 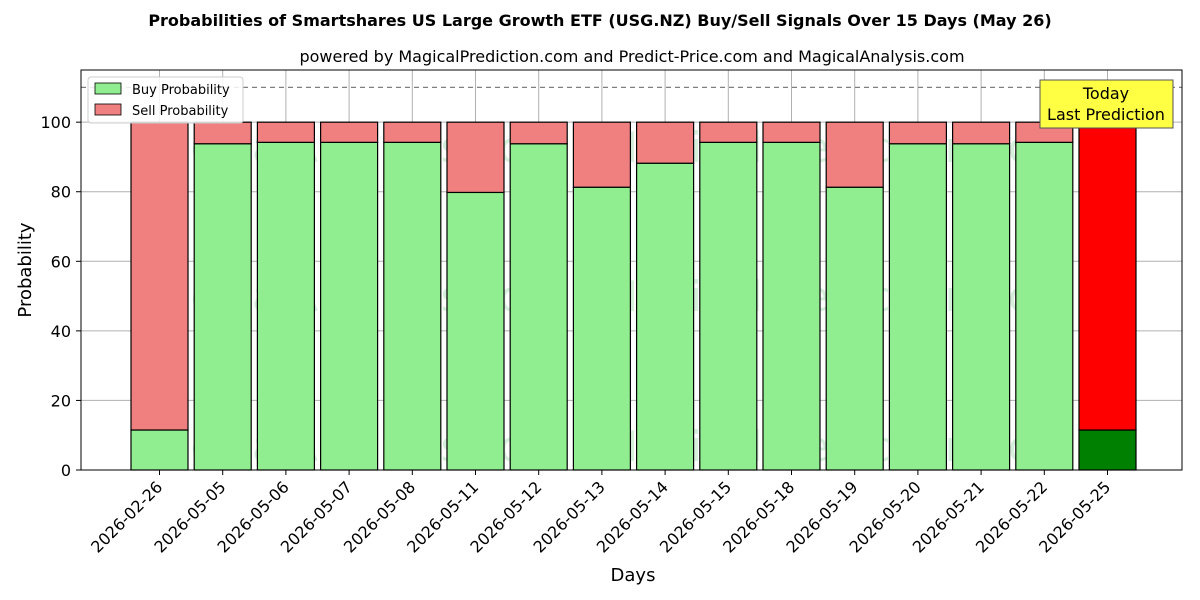 What do you see at coordinates (633, 575) in the screenshot?
I see `x-axis-label: Days` at bounding box center [633, 575].